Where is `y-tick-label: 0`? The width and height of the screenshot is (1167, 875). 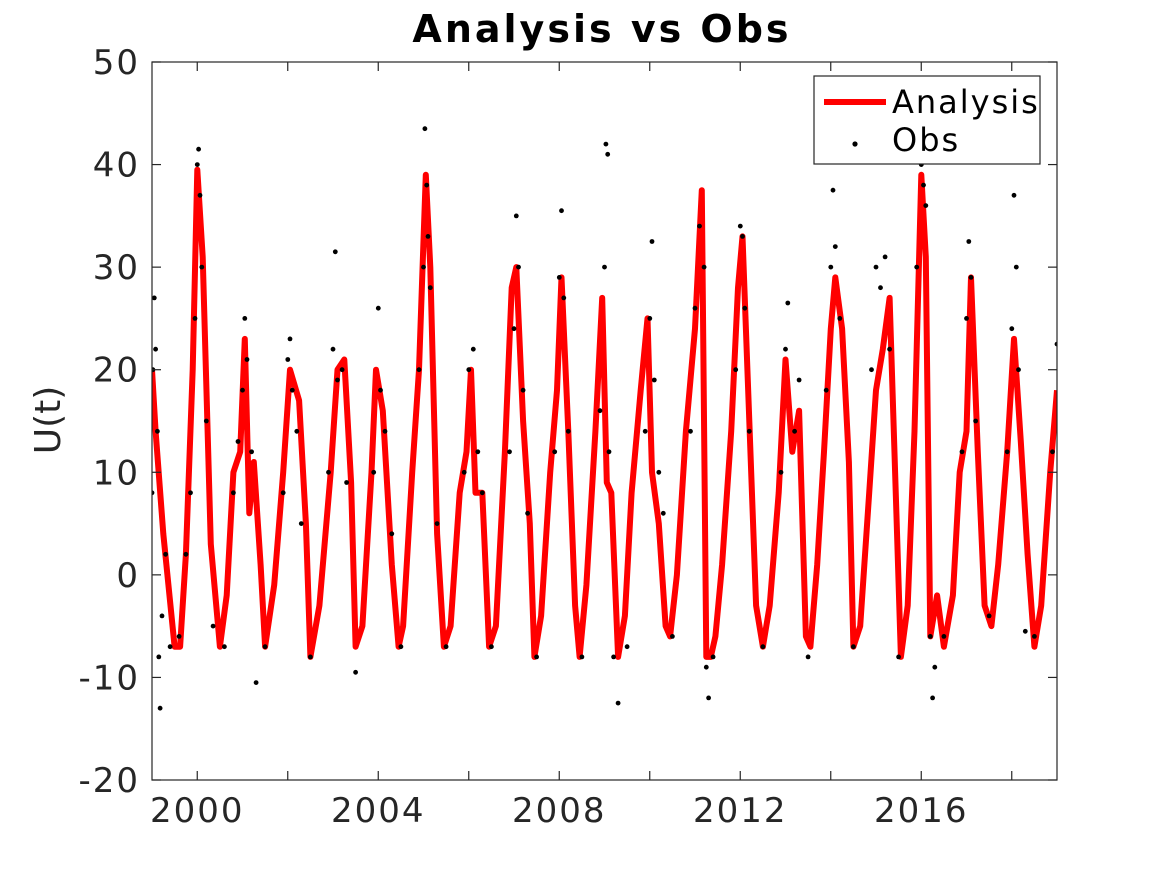
y-tick-label: 0 is located at coordinates (128, 576).